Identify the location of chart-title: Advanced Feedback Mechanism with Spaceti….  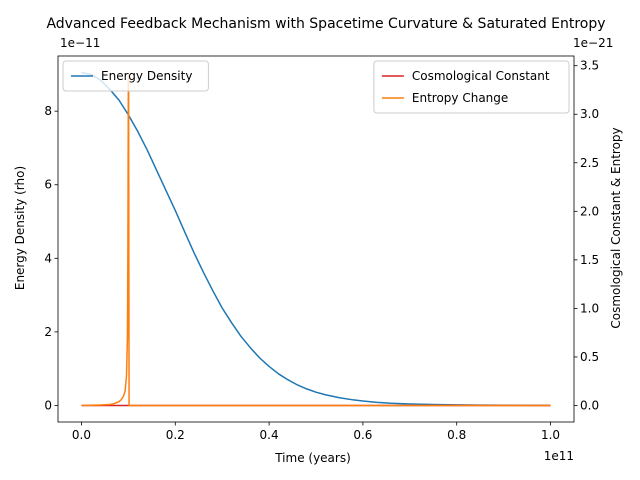
(325, 24).